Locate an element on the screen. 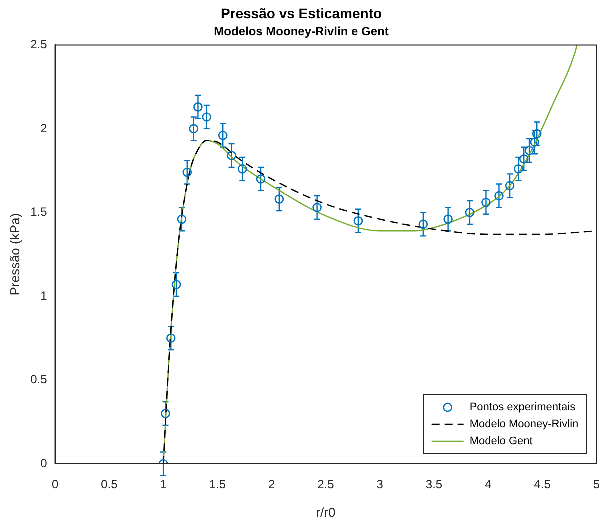  x-tick-label: 0.5 is located at coordinates (109, 485).